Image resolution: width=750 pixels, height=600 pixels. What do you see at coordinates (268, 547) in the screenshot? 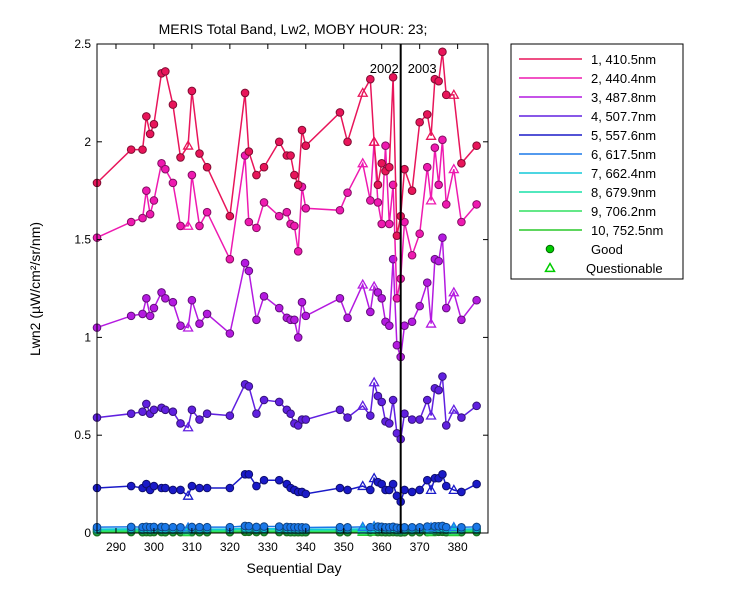
I see `x-tick-label: 330` at bounding box center [268, 547].